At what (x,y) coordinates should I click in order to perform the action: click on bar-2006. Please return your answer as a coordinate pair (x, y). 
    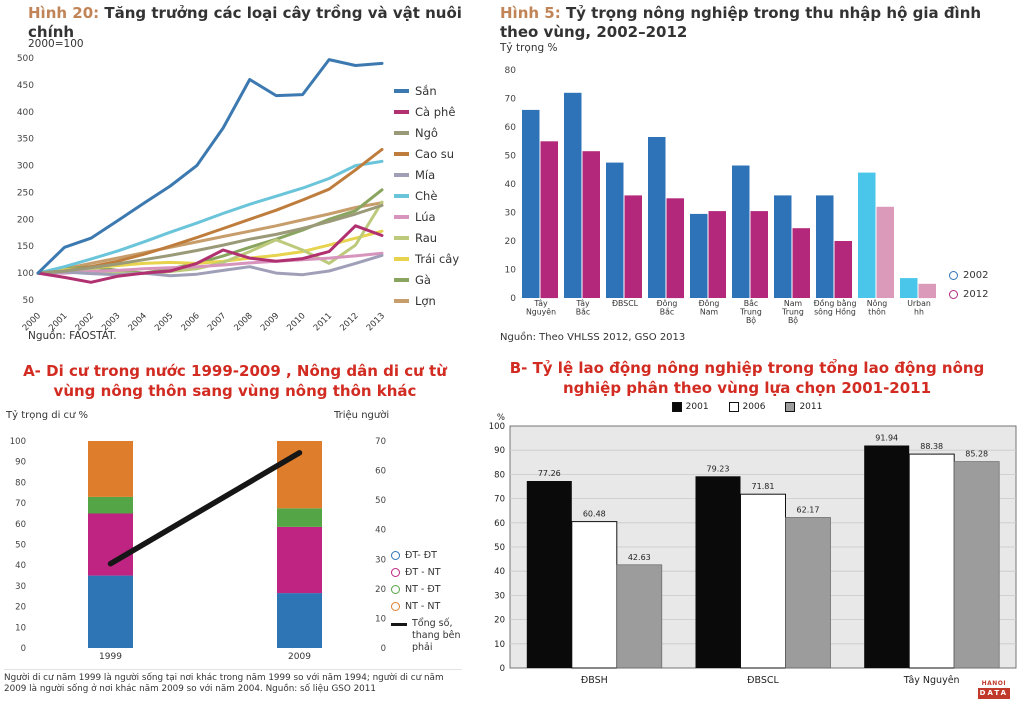
    Looking at the image, I should click on (594, 595).